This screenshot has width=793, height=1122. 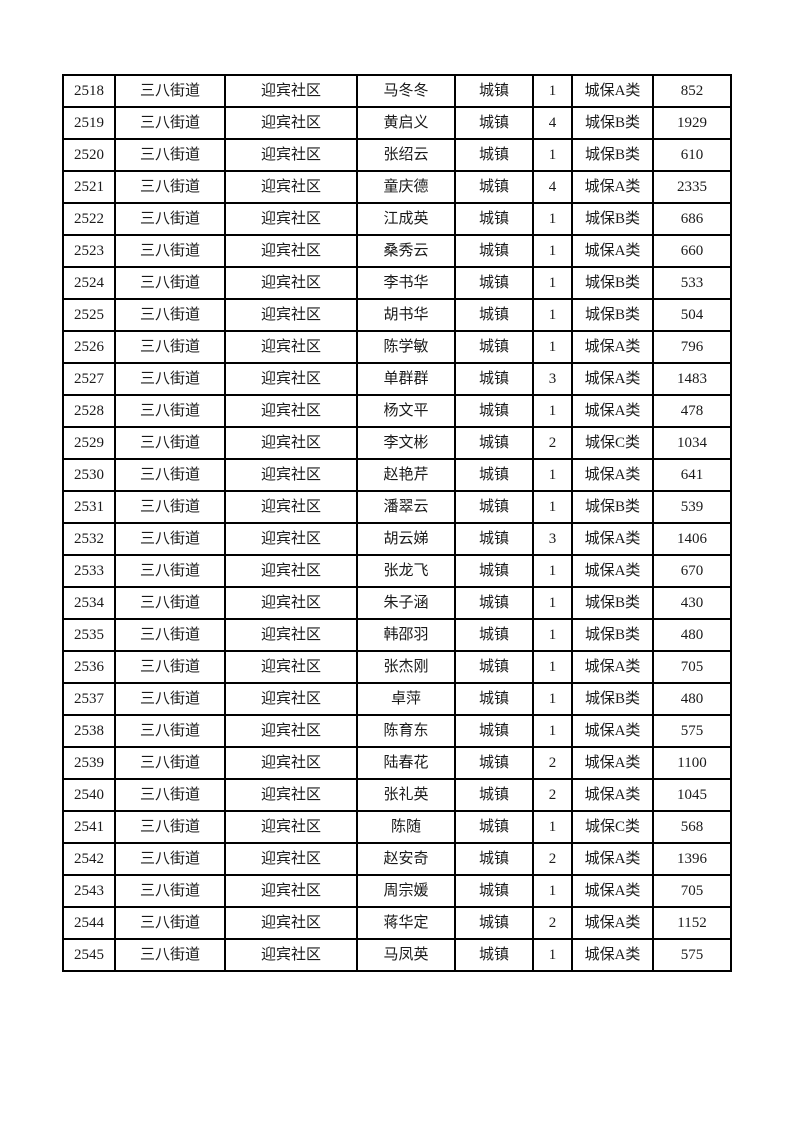 What do you see at coordinates (397, 571) in the screenshot?
I see `table-row: 2533 三八街道 迎宾社区 张龙飞 城镇 1 城保A类 670` at bounding box center [397, 571].